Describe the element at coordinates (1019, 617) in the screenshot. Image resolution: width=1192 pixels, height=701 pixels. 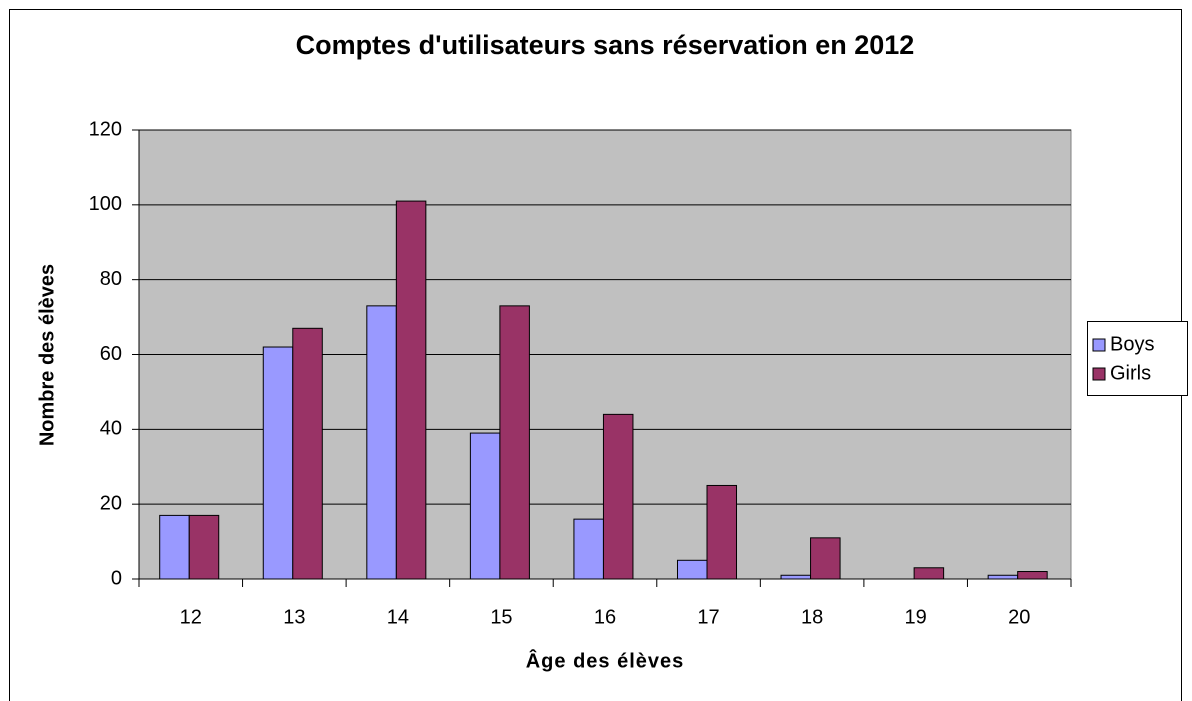
I see `x-tick-label: 20` at that location.